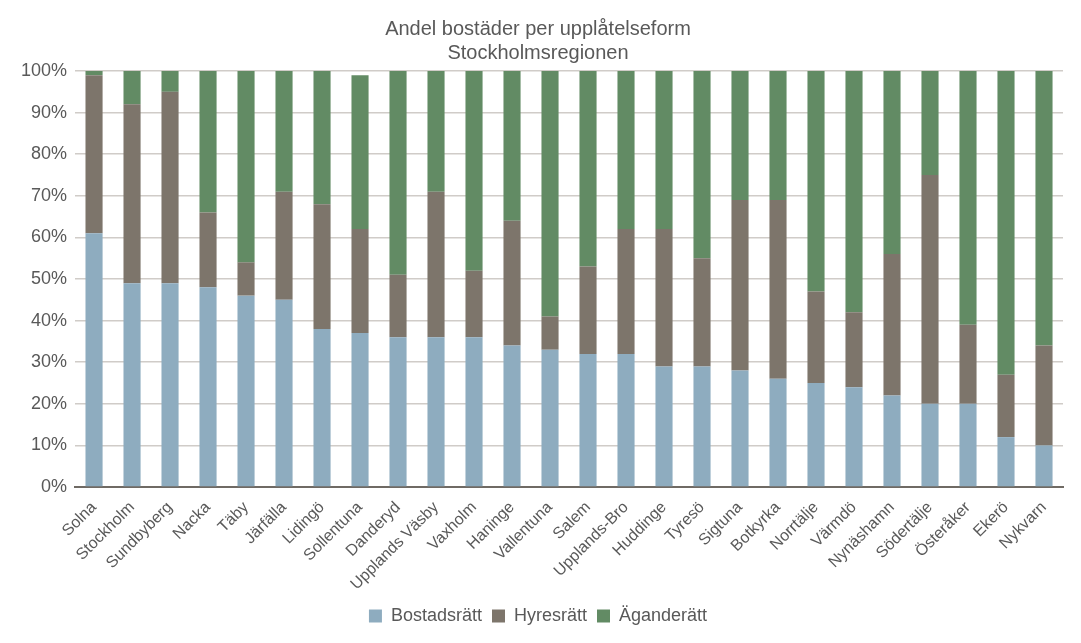 Image resolution: width=1081 pixels, height=643 pixels. What do you see at coordinates (663, 614) in the screenshot?
I see `legend-label: Äganderätt` at bounding box center [663, 614].